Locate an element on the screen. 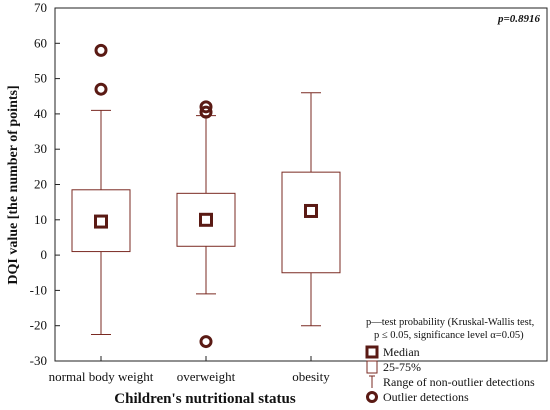  legend-label: 25-75% is located at coordinates (402, 367).